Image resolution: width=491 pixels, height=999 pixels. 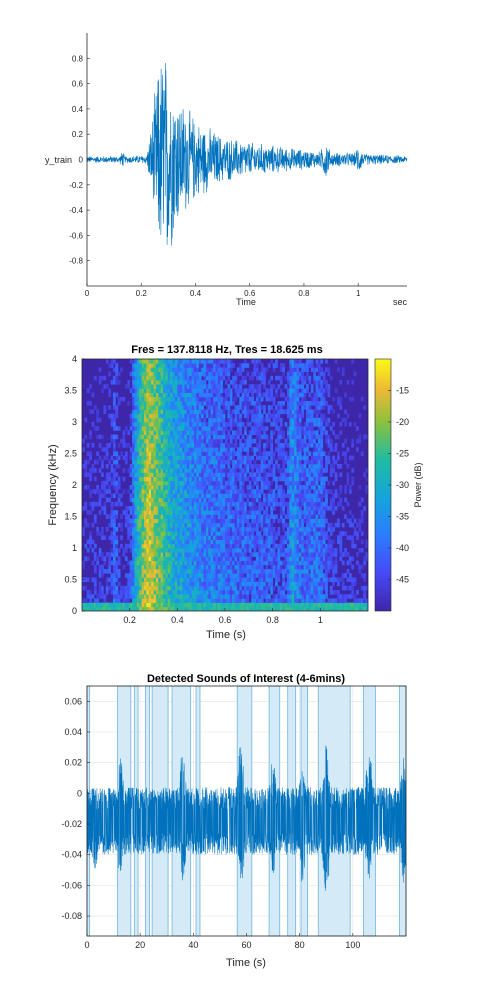 I want to click on waveform-x-tick-label: 0, so click(x=87, y=293).